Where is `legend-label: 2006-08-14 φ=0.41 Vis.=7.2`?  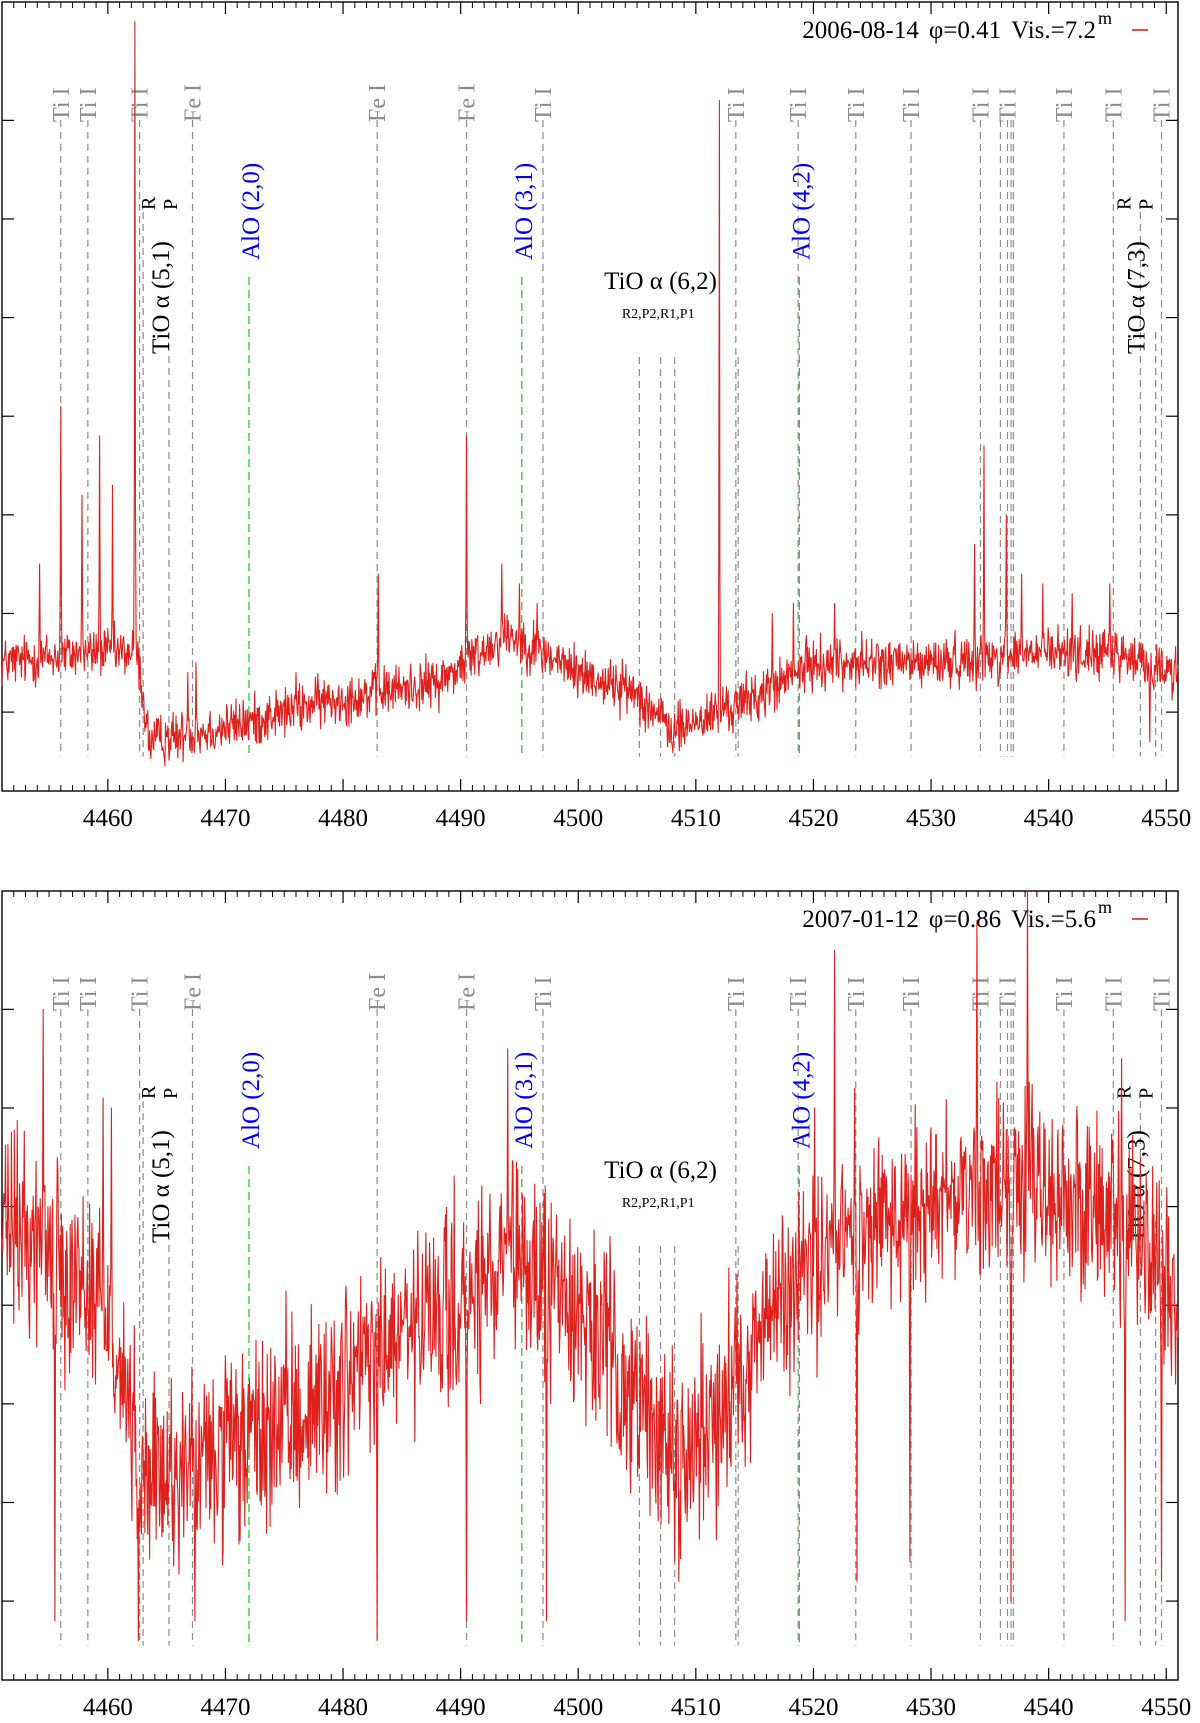 legend-label: 2006-08-14 φ=0.41 Vis.=7.2 is located at coordinates (949, 30).